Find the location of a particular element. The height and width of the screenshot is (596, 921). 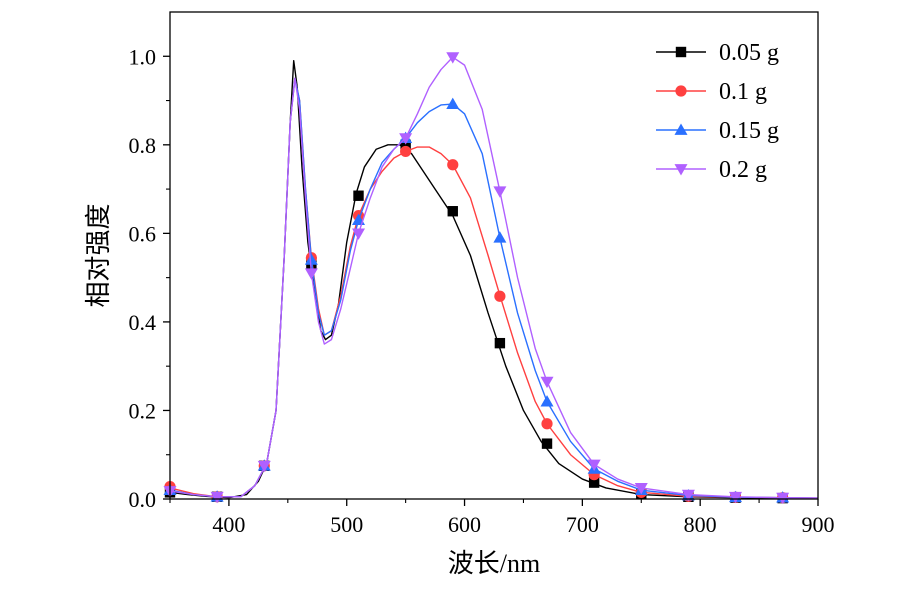

y-tick-label: 0.2 is located at coordinates (143, 410).